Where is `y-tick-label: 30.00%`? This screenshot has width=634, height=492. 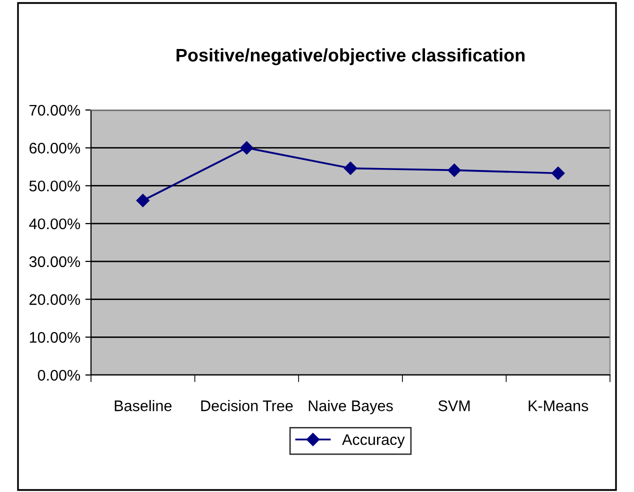
y-tick-label: 30.00% is located at coordinates (54, 262).